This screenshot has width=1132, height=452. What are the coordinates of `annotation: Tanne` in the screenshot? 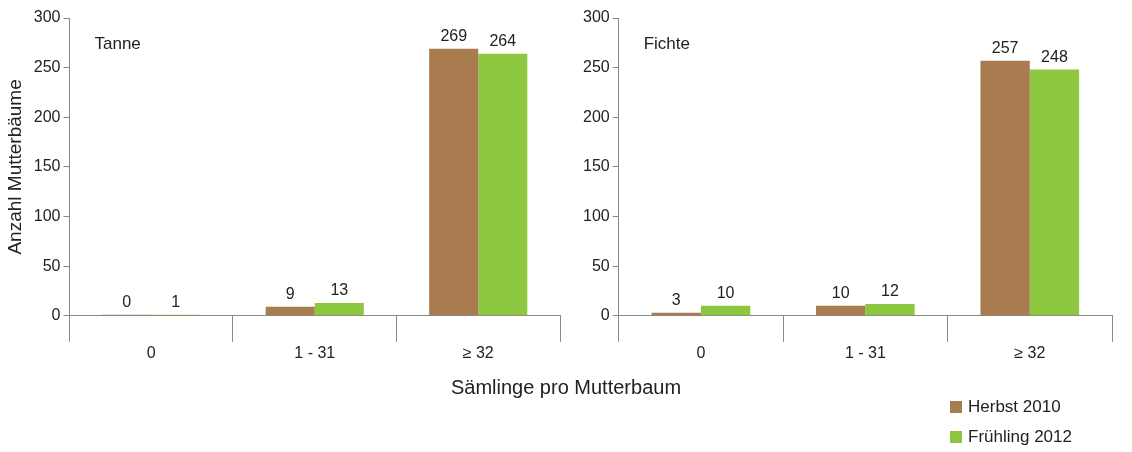 It's located at (117, 44).